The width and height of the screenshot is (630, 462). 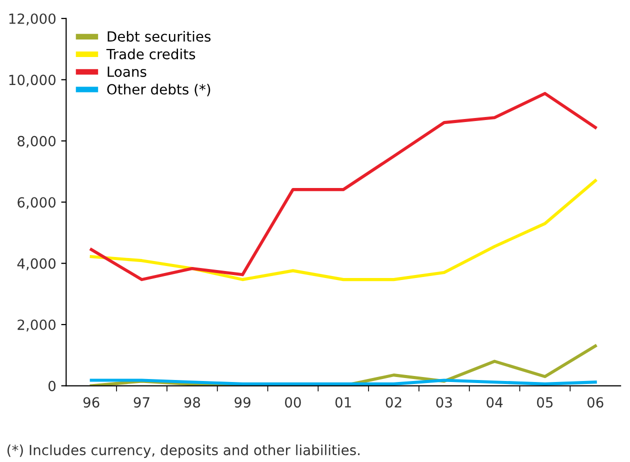 I want to click on x-tick-label: 98, so click(x=192, y=402).